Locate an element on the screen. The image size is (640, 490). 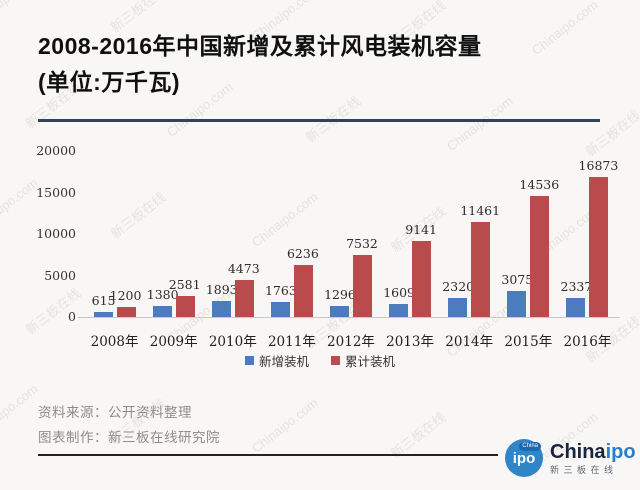
bar-新增装机-2009年 is located at coordinates (162, 311).